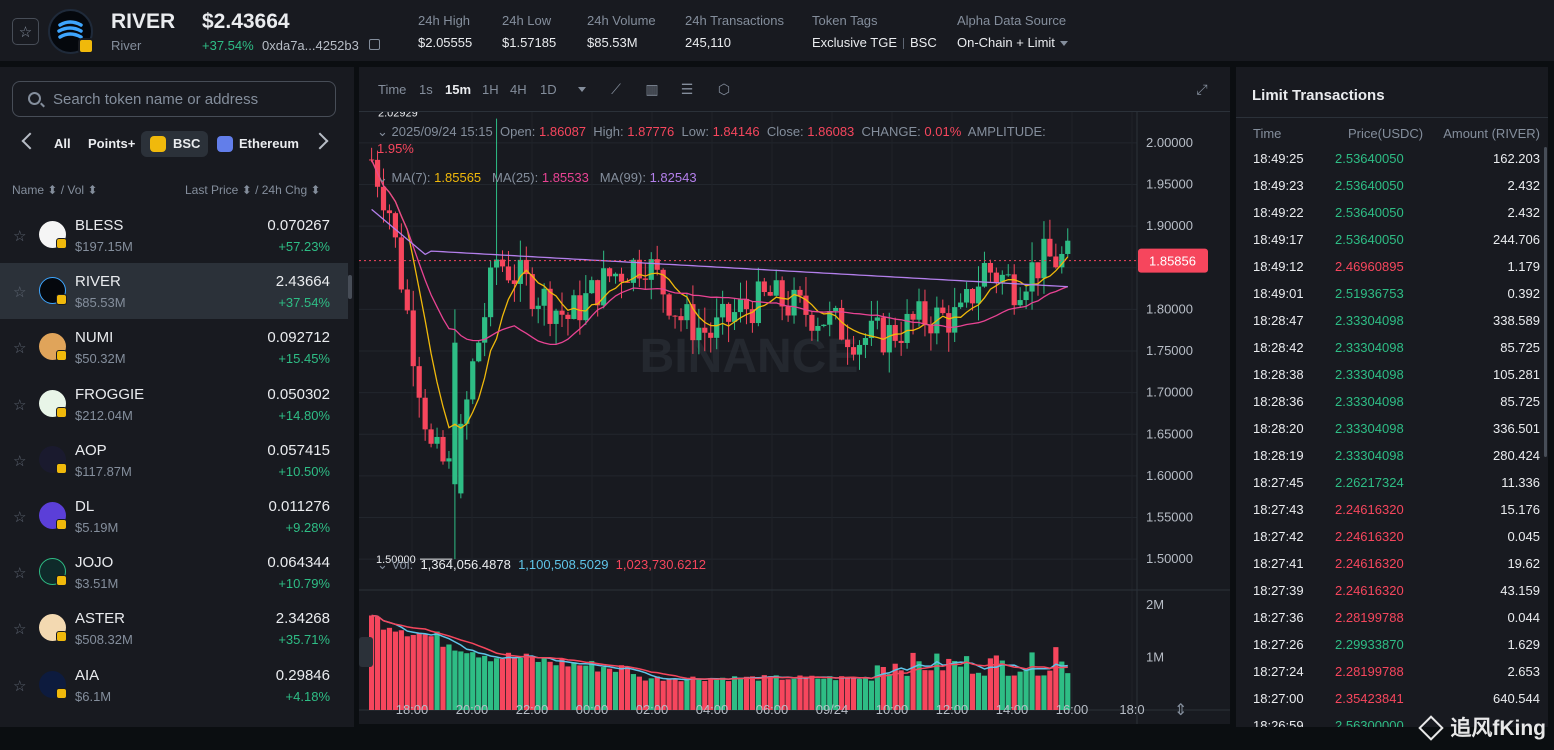 The height and width of the screenshot is (750, 1554). What do you see at coordinates (112, 143) in the screenshot?
I see `filter-points: Points+` at bounding box center [112, 143].